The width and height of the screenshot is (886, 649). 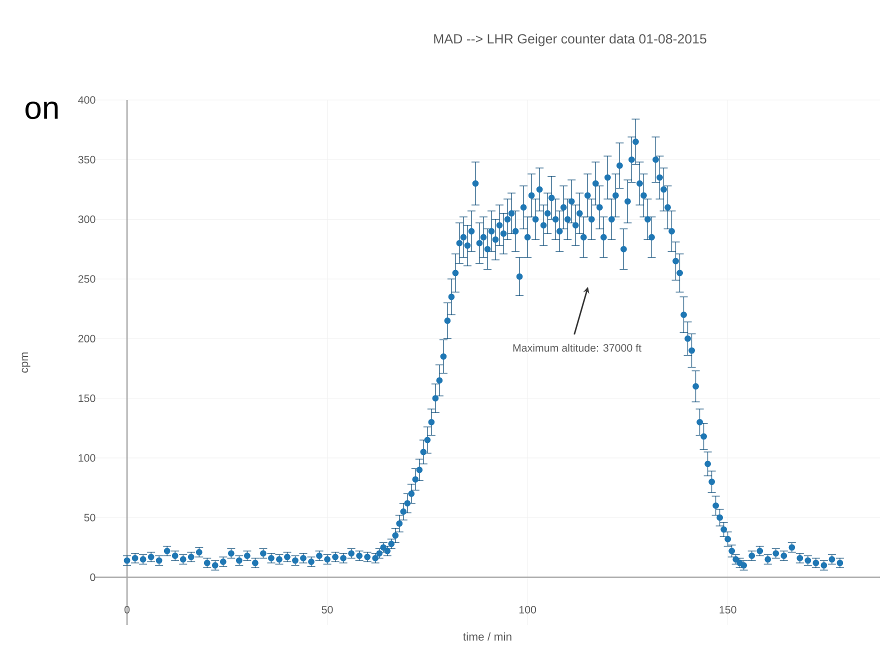 I want to click on y-tick-label: 300, so click(x=87, y=220).